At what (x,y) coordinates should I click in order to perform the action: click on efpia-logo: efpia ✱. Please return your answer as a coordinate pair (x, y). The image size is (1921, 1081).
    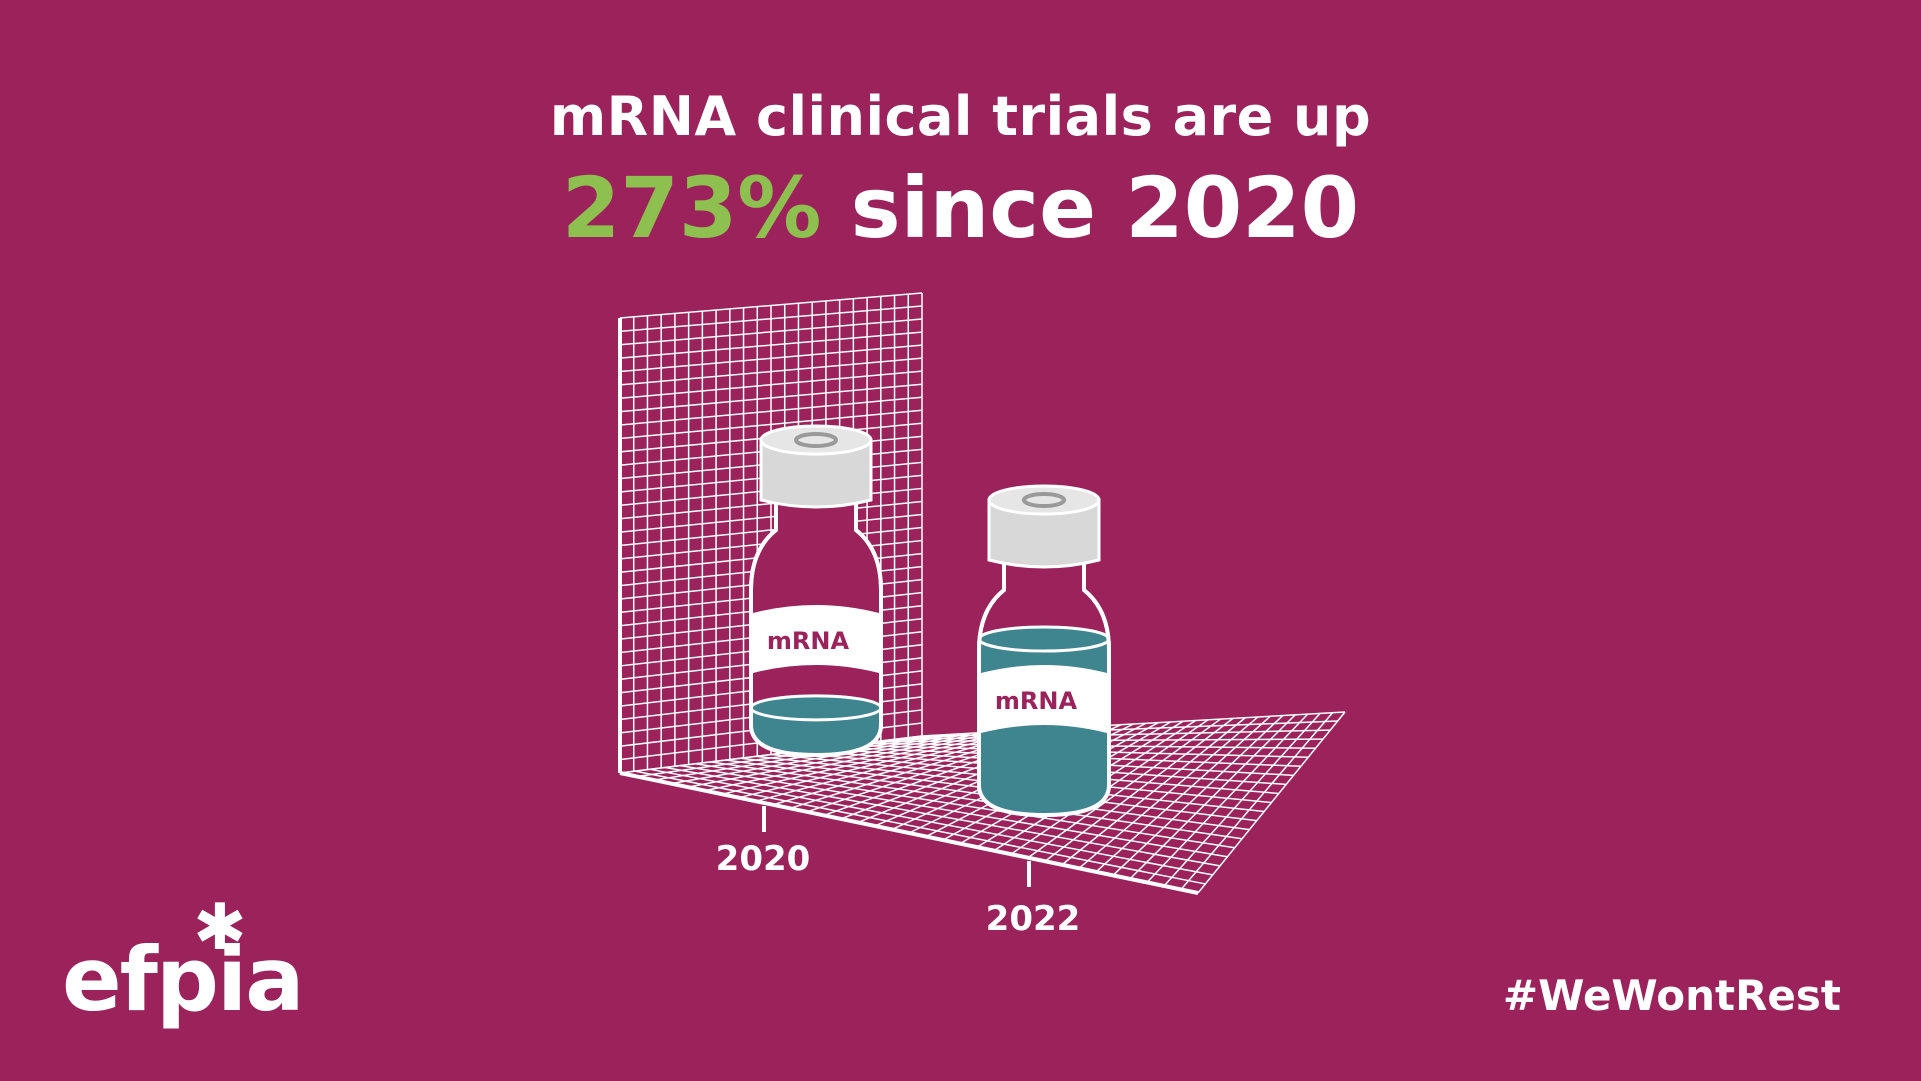
    Looking at the image, I should click on (183, 963).